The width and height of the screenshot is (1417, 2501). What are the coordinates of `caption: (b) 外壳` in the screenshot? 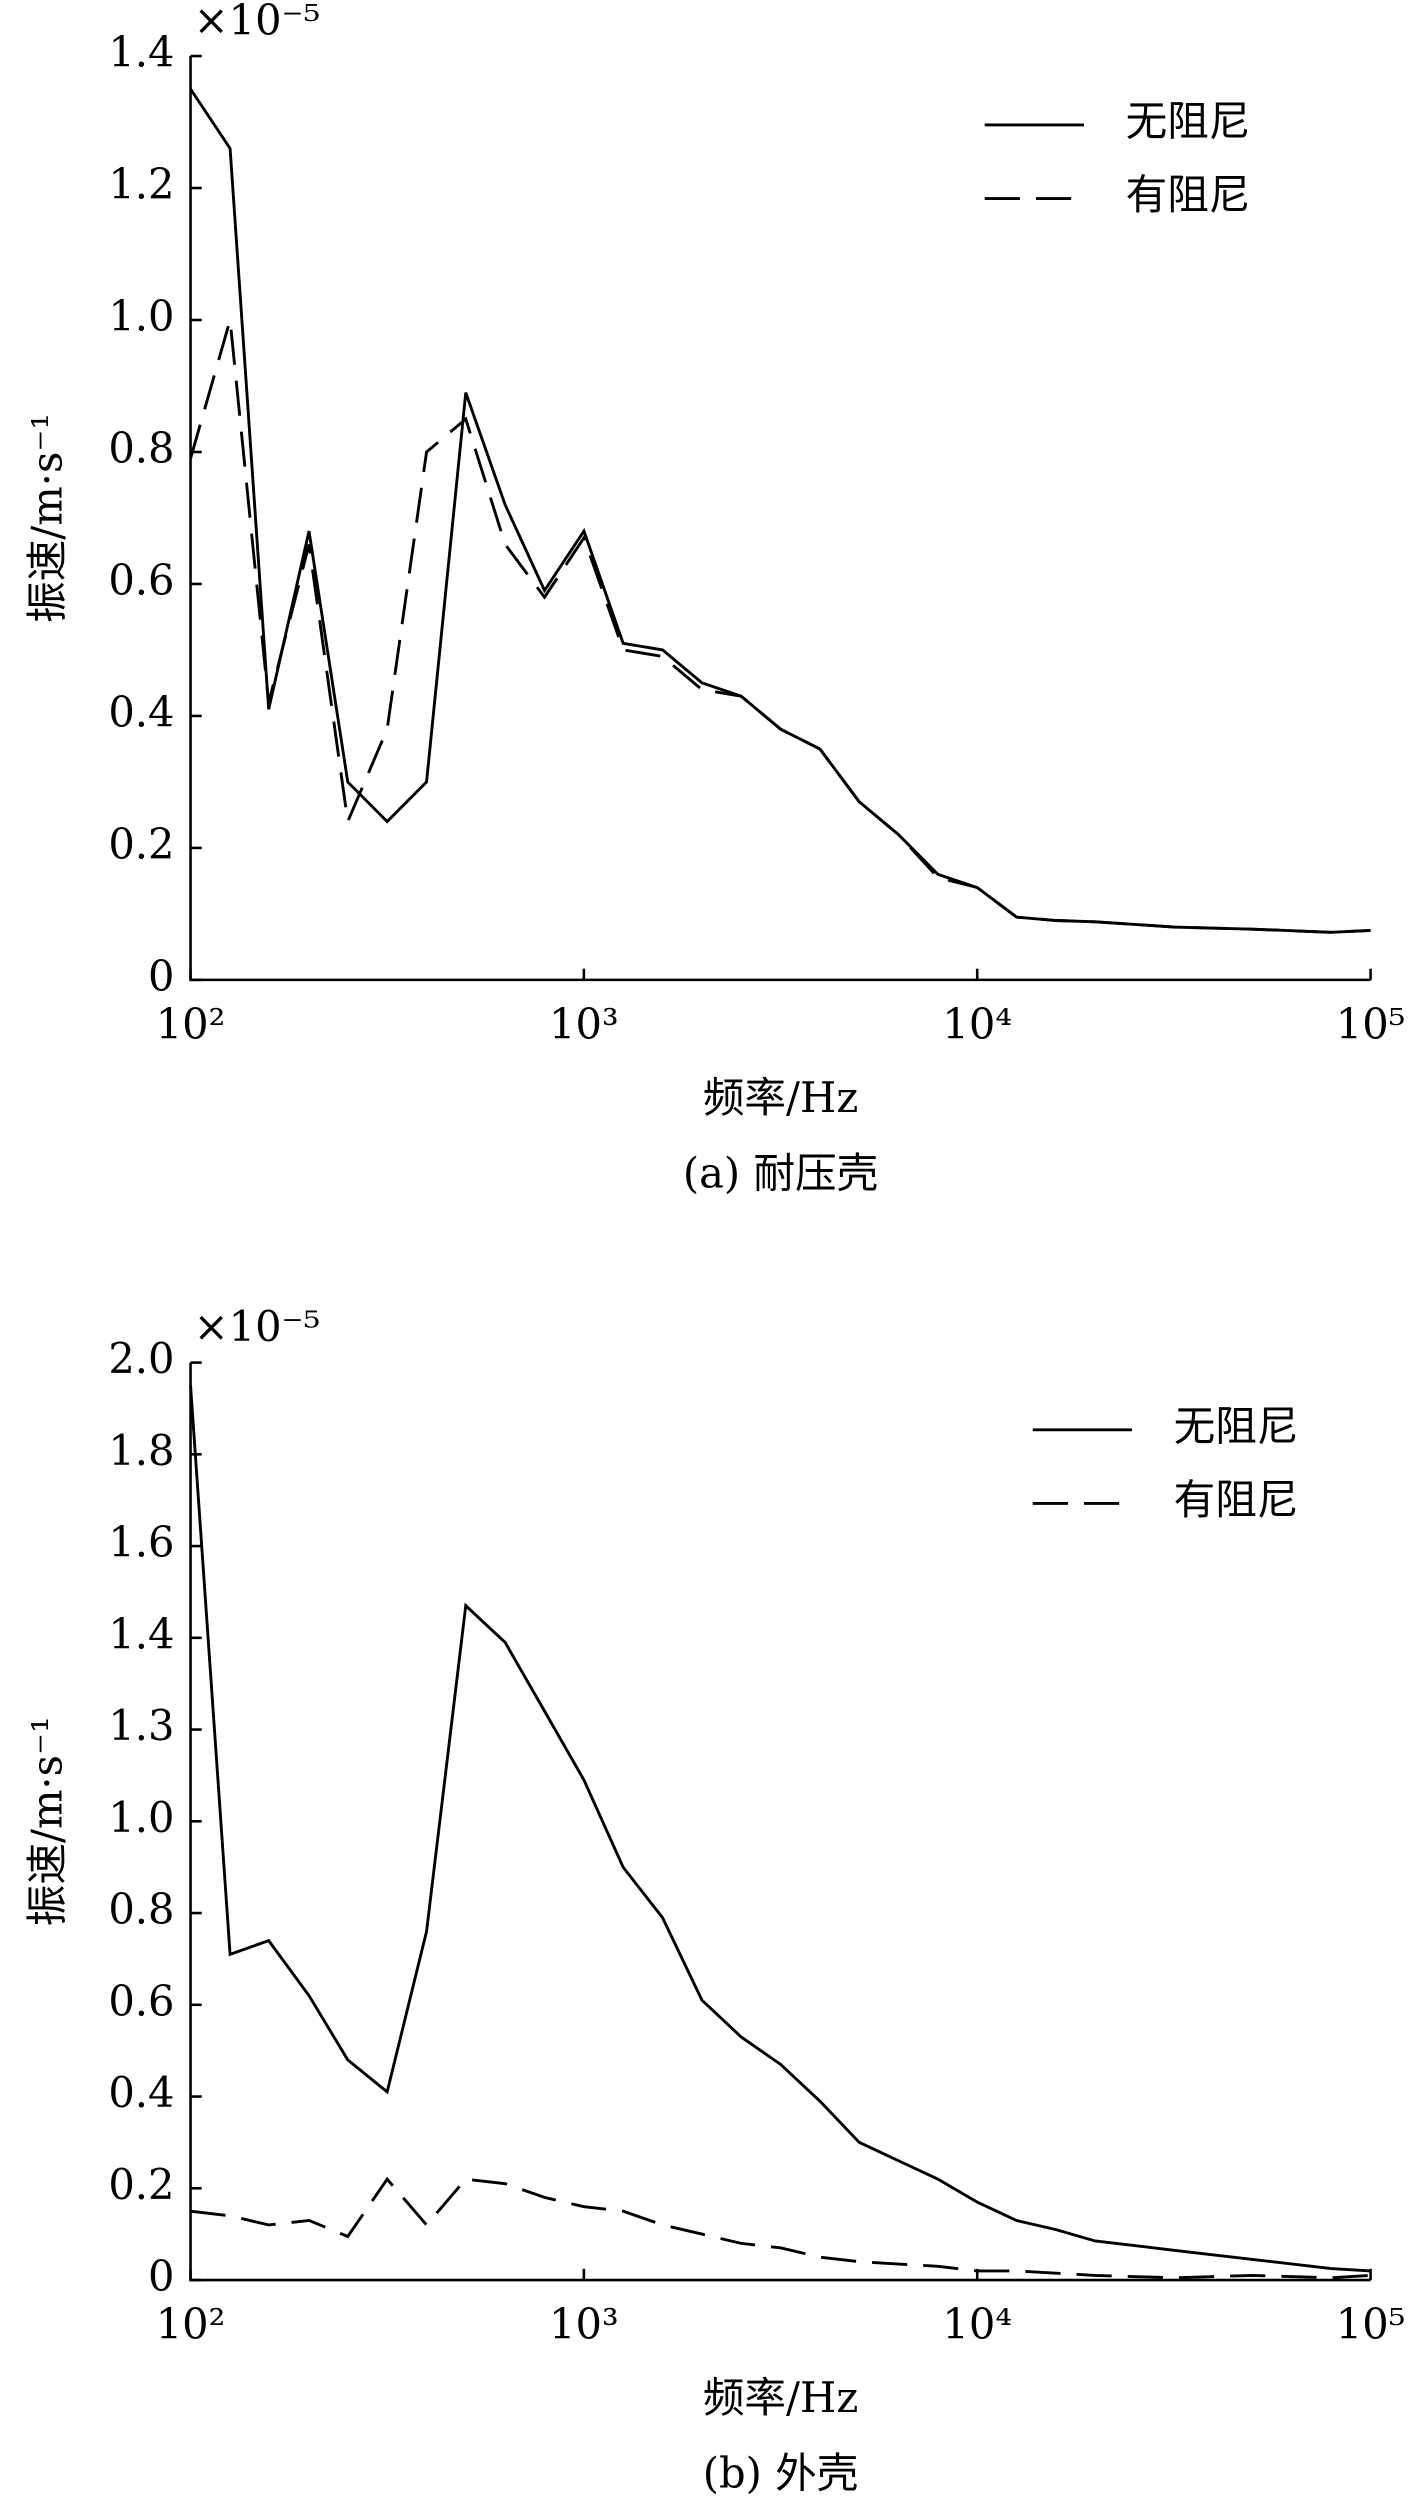 It's located at (781, 2472).